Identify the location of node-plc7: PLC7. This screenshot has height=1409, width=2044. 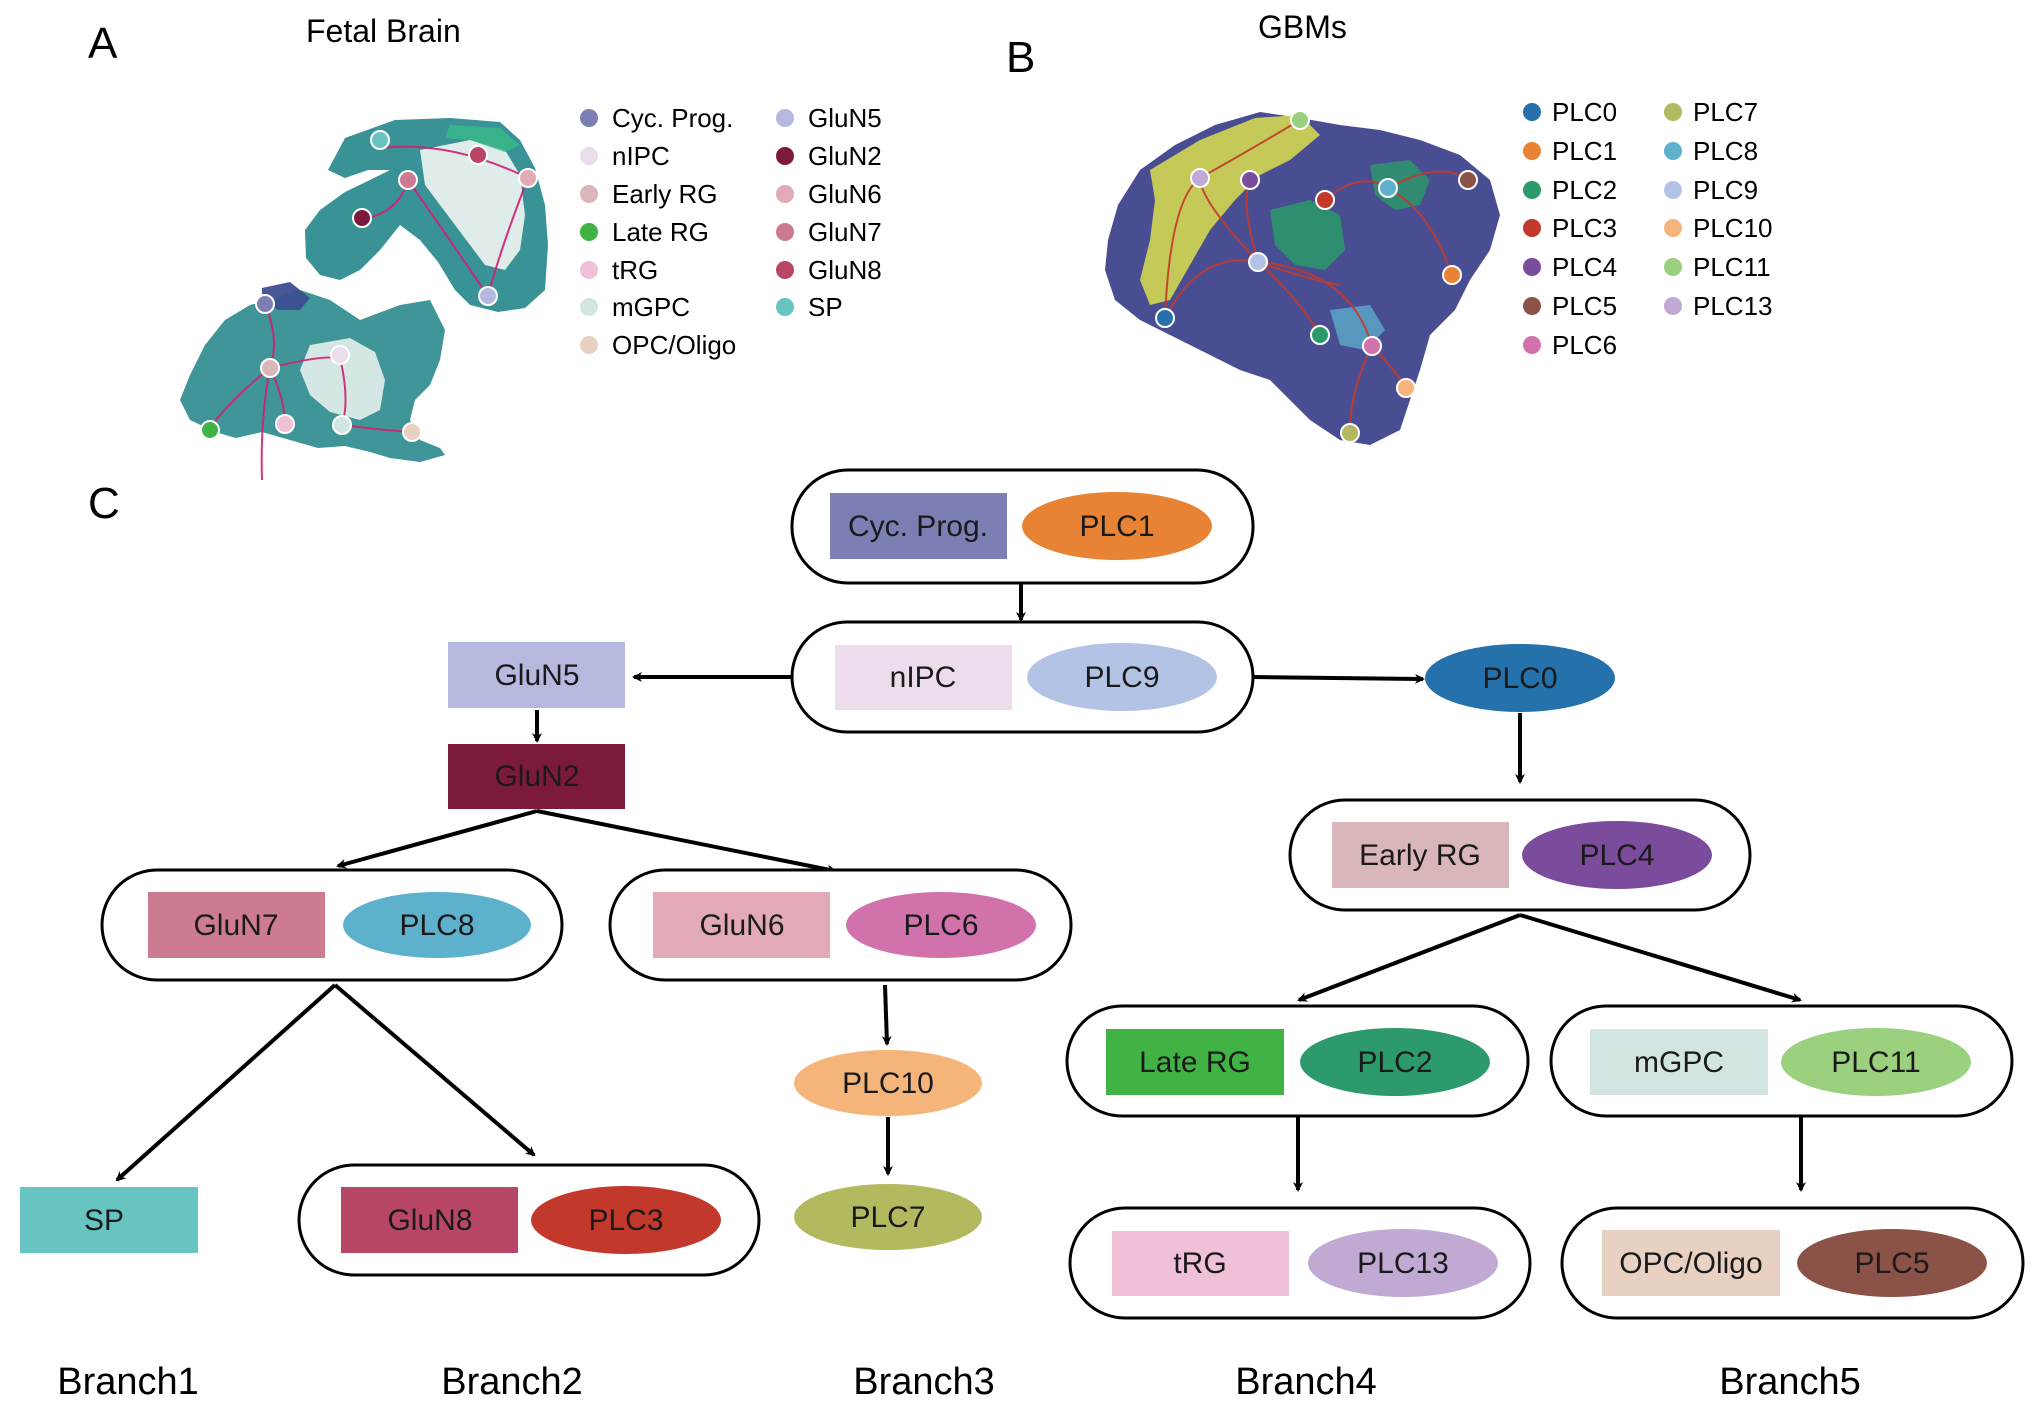
(888, 1217).